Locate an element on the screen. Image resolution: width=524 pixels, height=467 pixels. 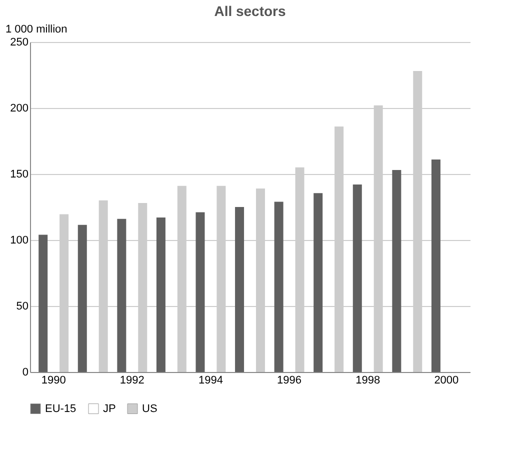
x-tick-label: 2000 is located at coordinates (446, 380).